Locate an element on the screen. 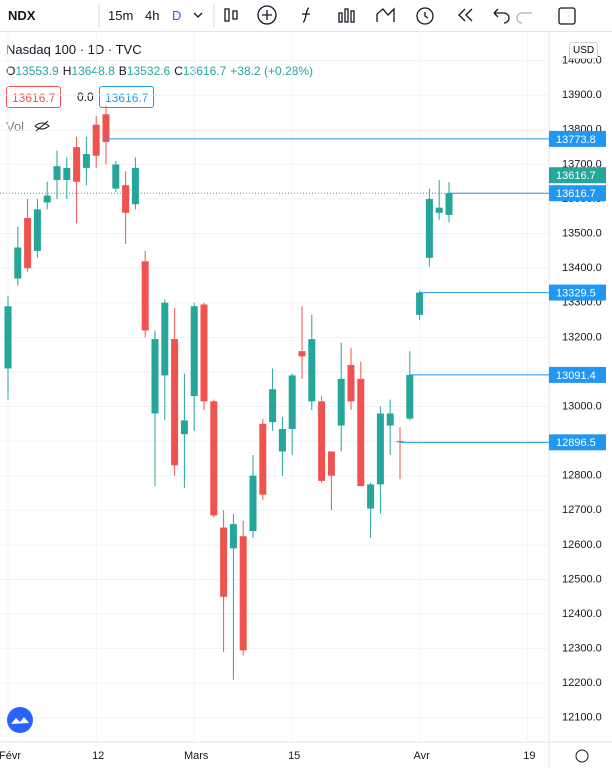 The width and height of the screenshot is (612, 768). settings-icon is located at coordinates (582, 756).